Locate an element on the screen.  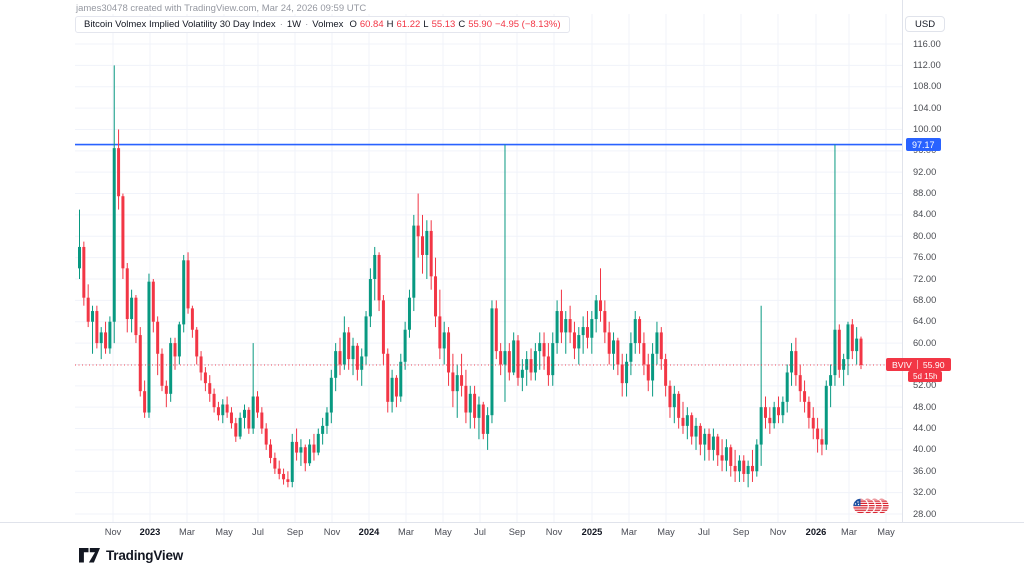
price-axis-label: 112.00 is located at coordinates (927, 64).